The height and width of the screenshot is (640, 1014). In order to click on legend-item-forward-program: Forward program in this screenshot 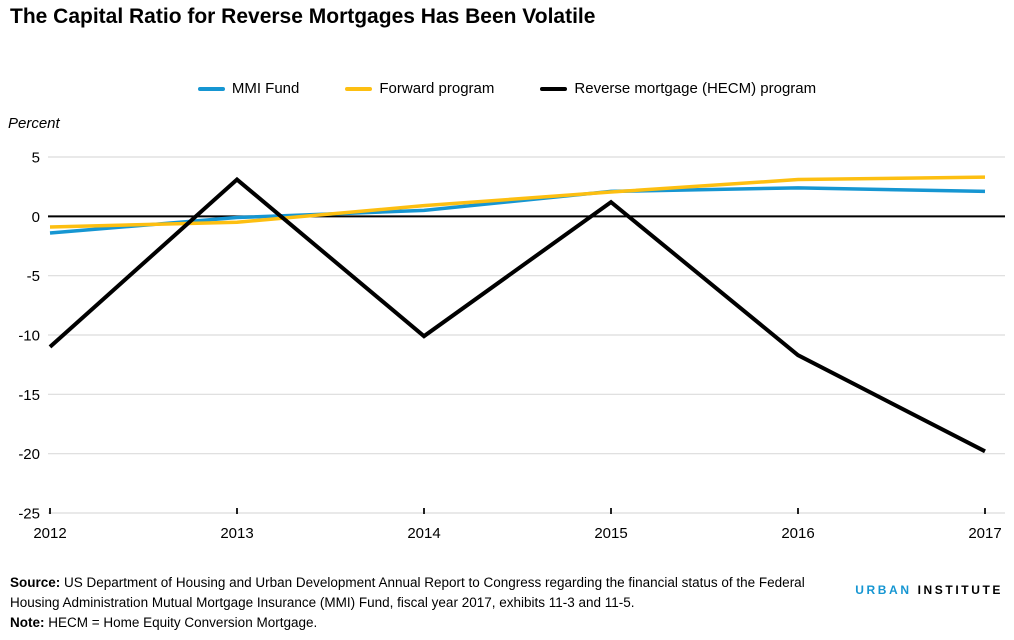, I will do `click(419, 88)`.